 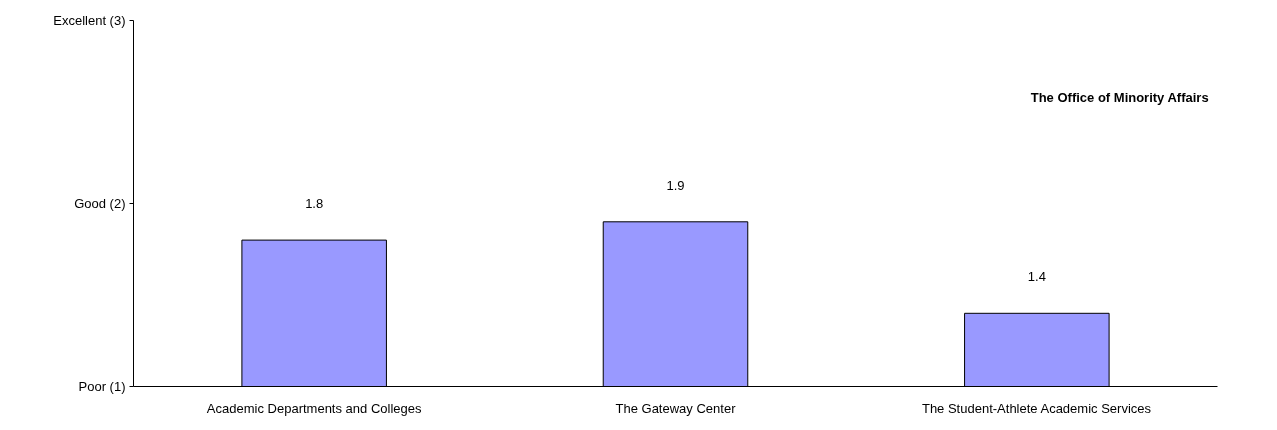 What do you see at coordinates (675, 185) in the screenshot?
I see `data-label: 1.9` at bounding box center [675, 185].